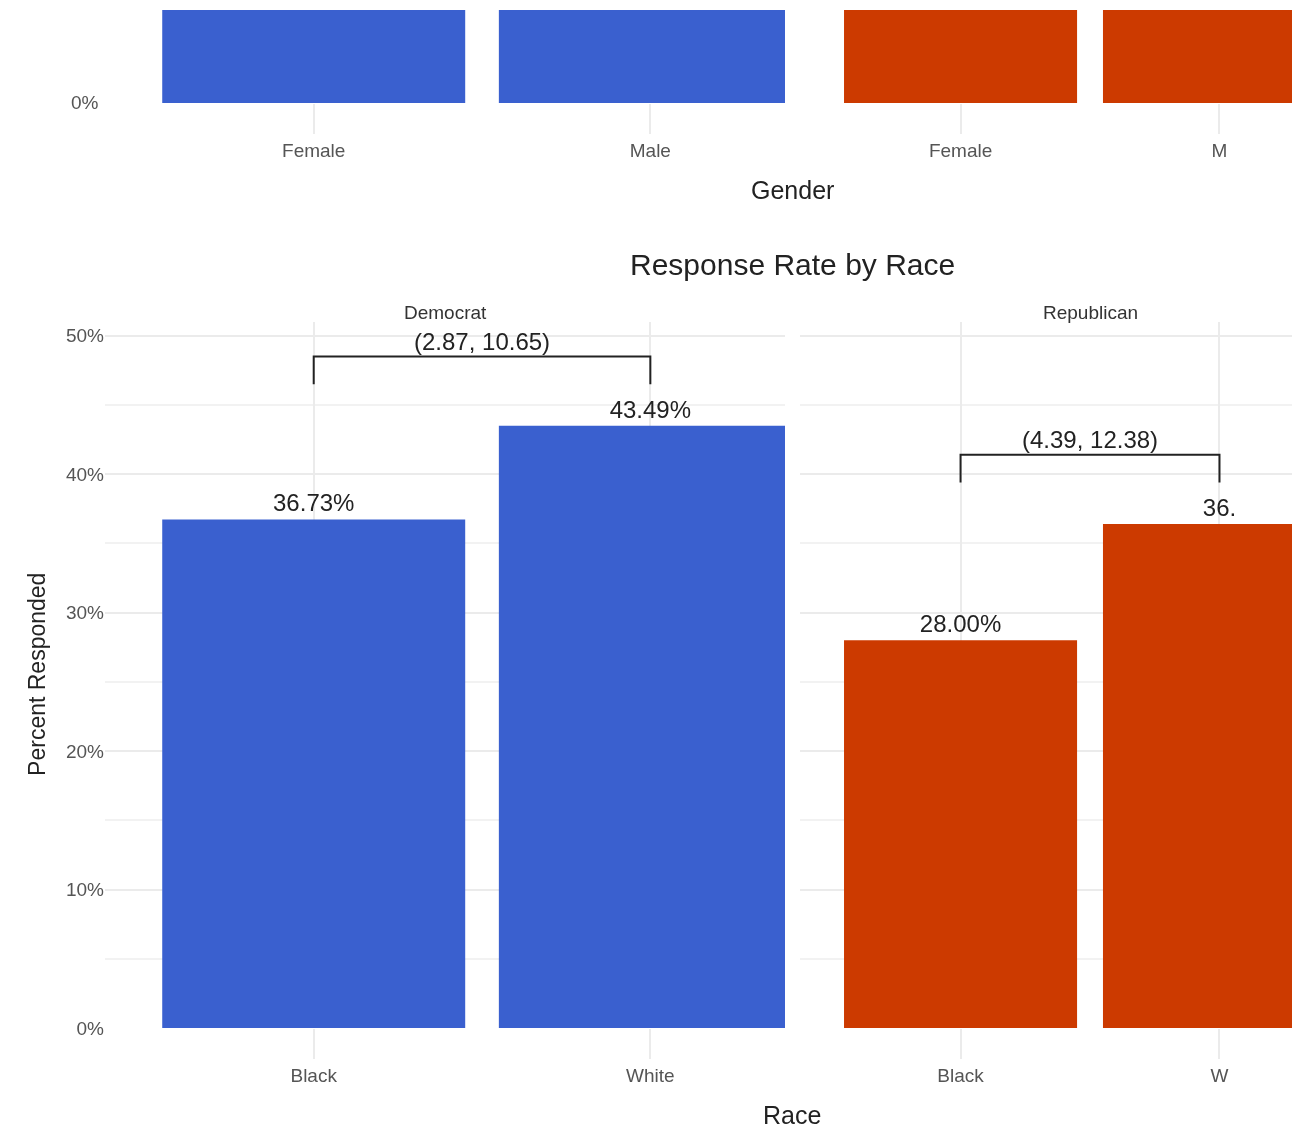 This screenshot has height=1138, width=1292. What do you see at coordinates (85, 751) in the screenshot?
I see `y-tick-label: 20%` at bounding box center [85, 751].